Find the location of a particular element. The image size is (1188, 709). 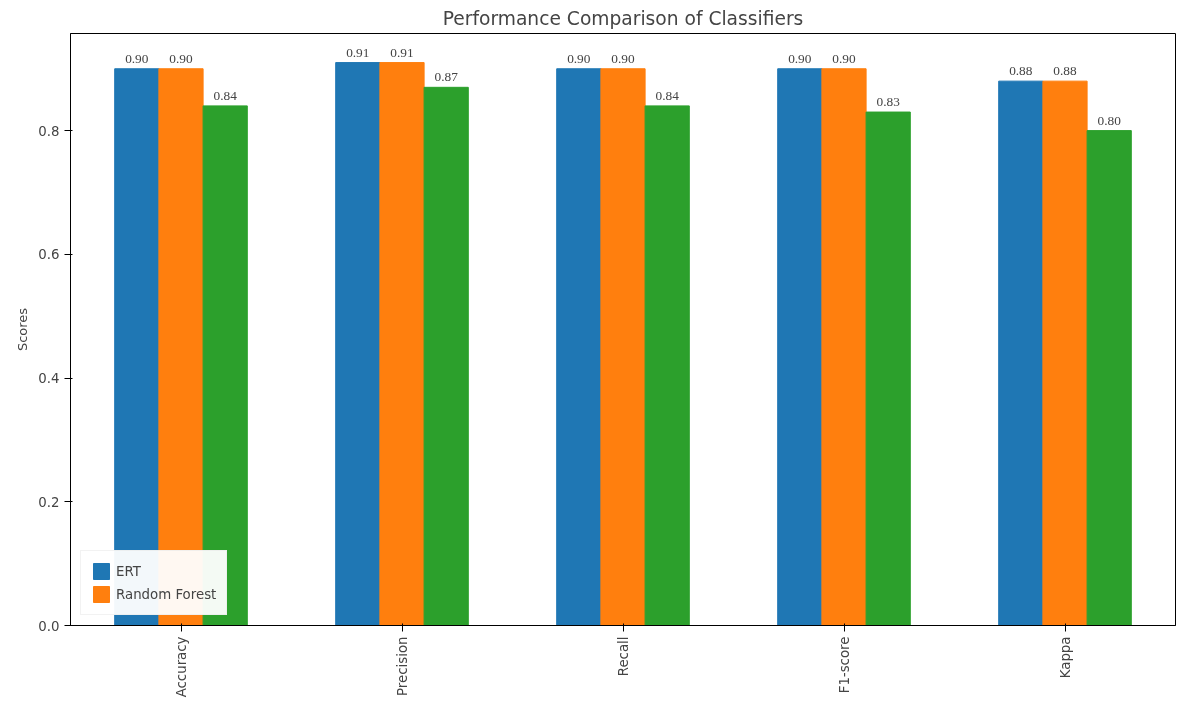

x-tick-label: F1-score is located at coordinates (844, 665).